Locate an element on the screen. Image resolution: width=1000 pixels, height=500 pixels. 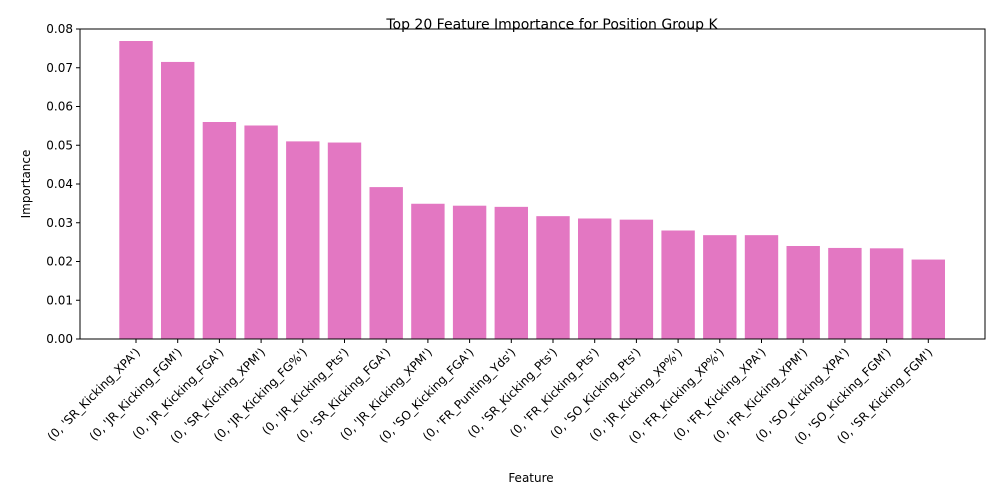
y-axis: 0.00 0.01 0.02 0.03 0.04 0.05 0.06 0.07 0.08 is located at coordinates (63, 184).